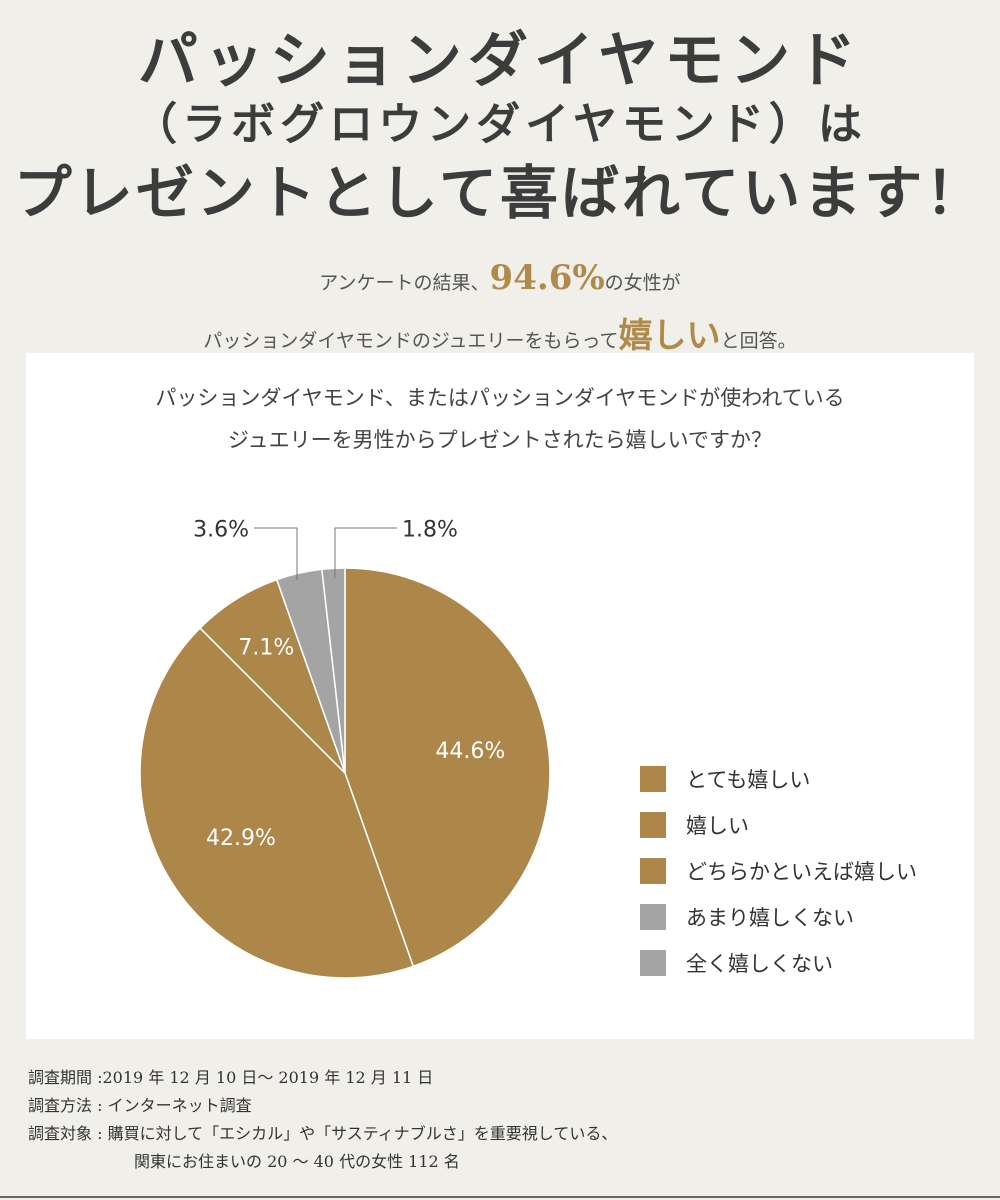 The width and height of the screenshot is (1000, 1200). Describe the element at coordinates (297, 1161) in the screenshot. I see `survey-target-continued: 関東にお住まいの 20 ～ 40 代の女性 112 名` at that location.